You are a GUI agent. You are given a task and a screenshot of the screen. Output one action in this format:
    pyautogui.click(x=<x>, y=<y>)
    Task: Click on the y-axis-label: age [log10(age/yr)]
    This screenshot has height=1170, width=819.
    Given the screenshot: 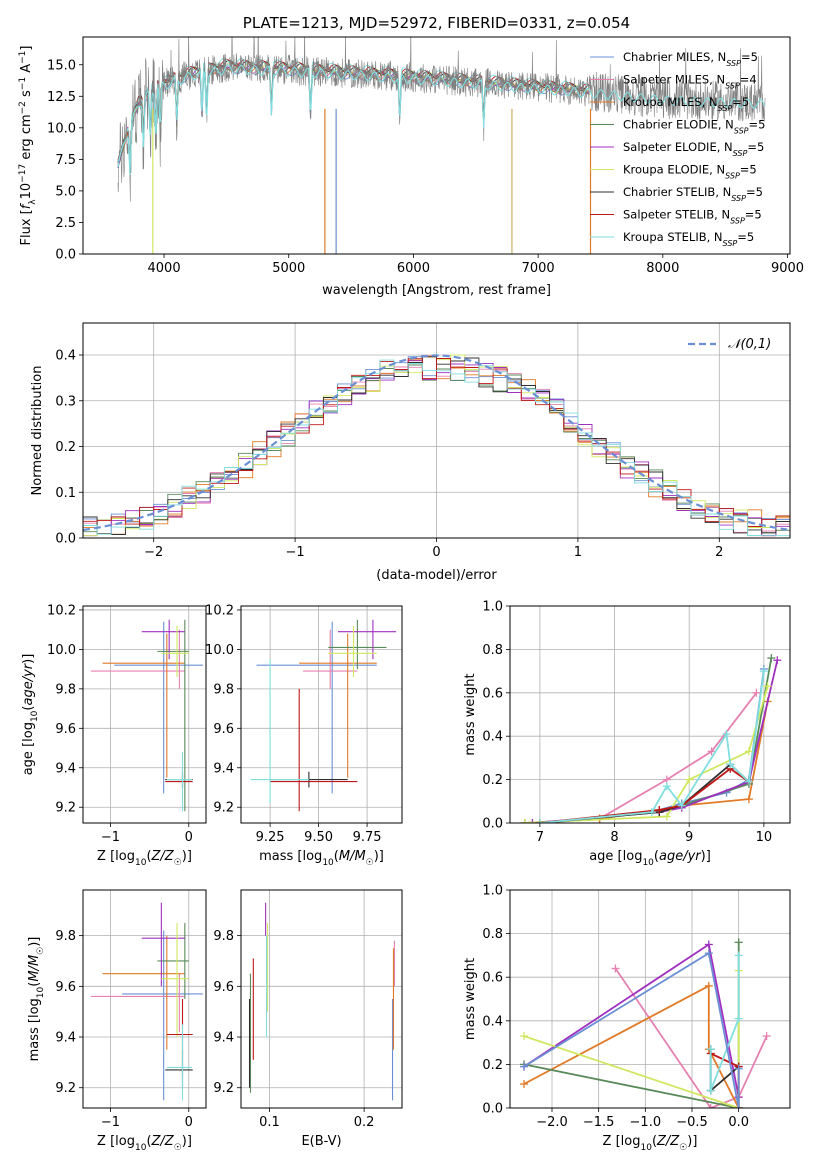 What is the action you would take?
    pyautogui.click(x=30, y=715)
    